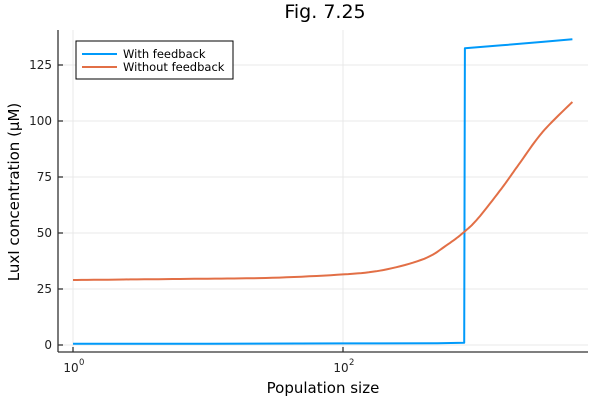 The image size is (600, 400). Describe the element at coordinates (81, 363) in the screenshot. I see `x-tick-exponent: 0` at that location.